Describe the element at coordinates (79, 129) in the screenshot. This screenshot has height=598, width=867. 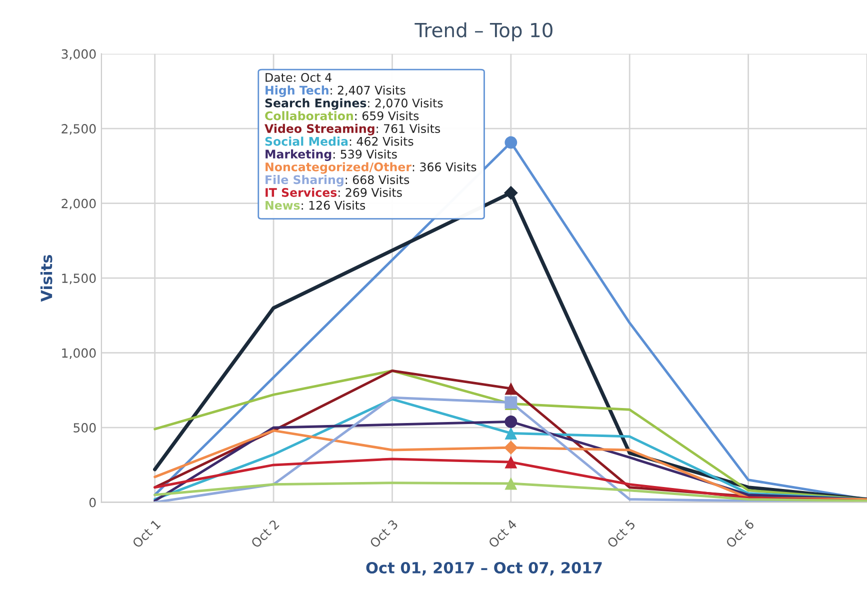
I see `y-tick-label: 2,500` at that location.